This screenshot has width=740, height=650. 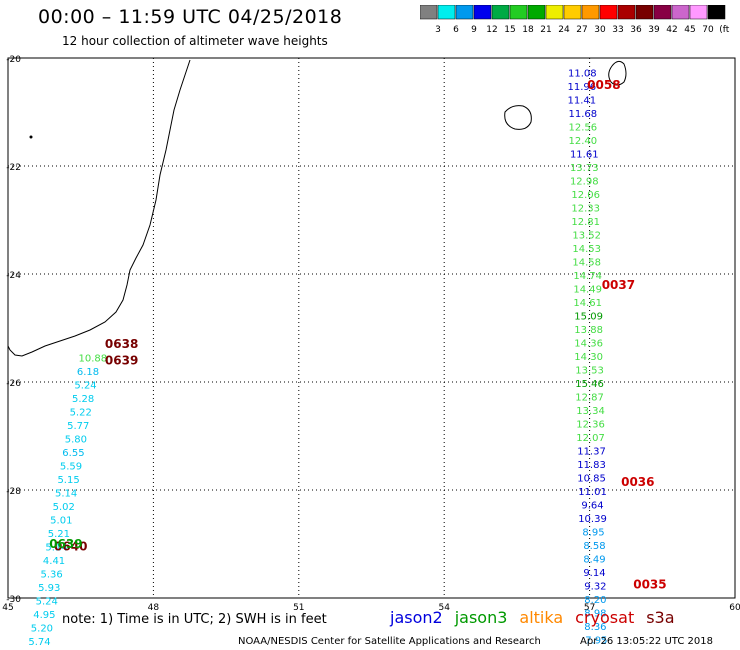 What do you see at coordinates (78, 426) in the screenshot?
I see `swh-label: 5.77` at bounding box center [78, 426].